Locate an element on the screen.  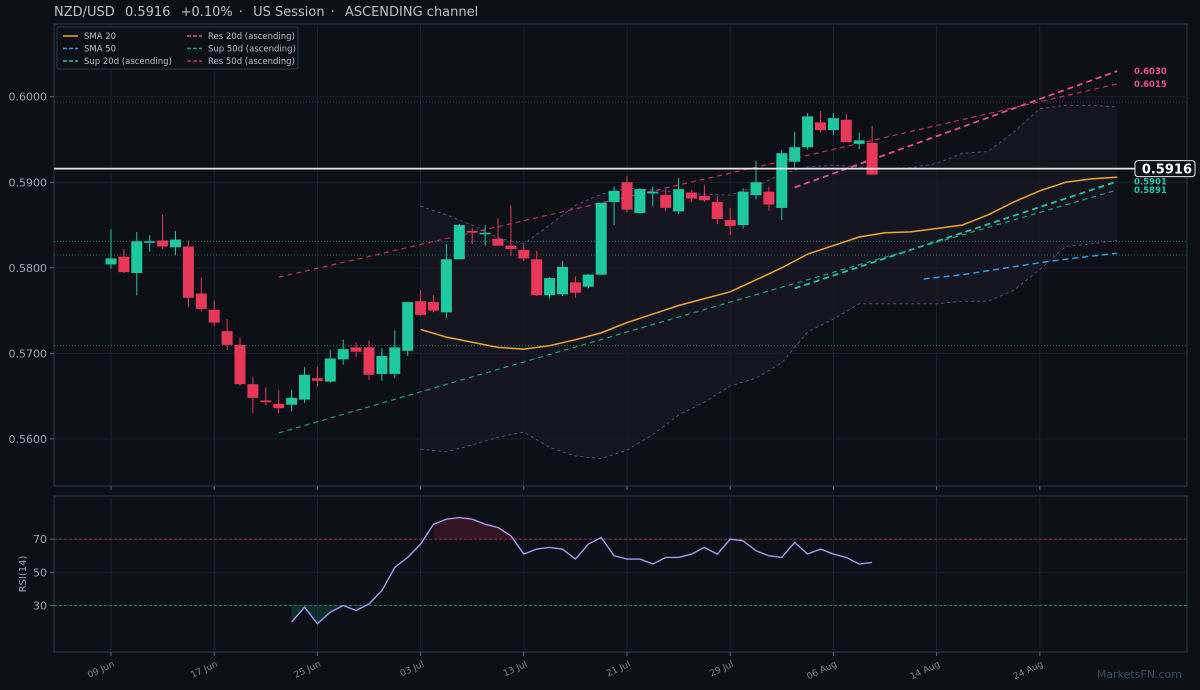
rsi-axis-label: RSI(14) is located at coordinates (23, 574).